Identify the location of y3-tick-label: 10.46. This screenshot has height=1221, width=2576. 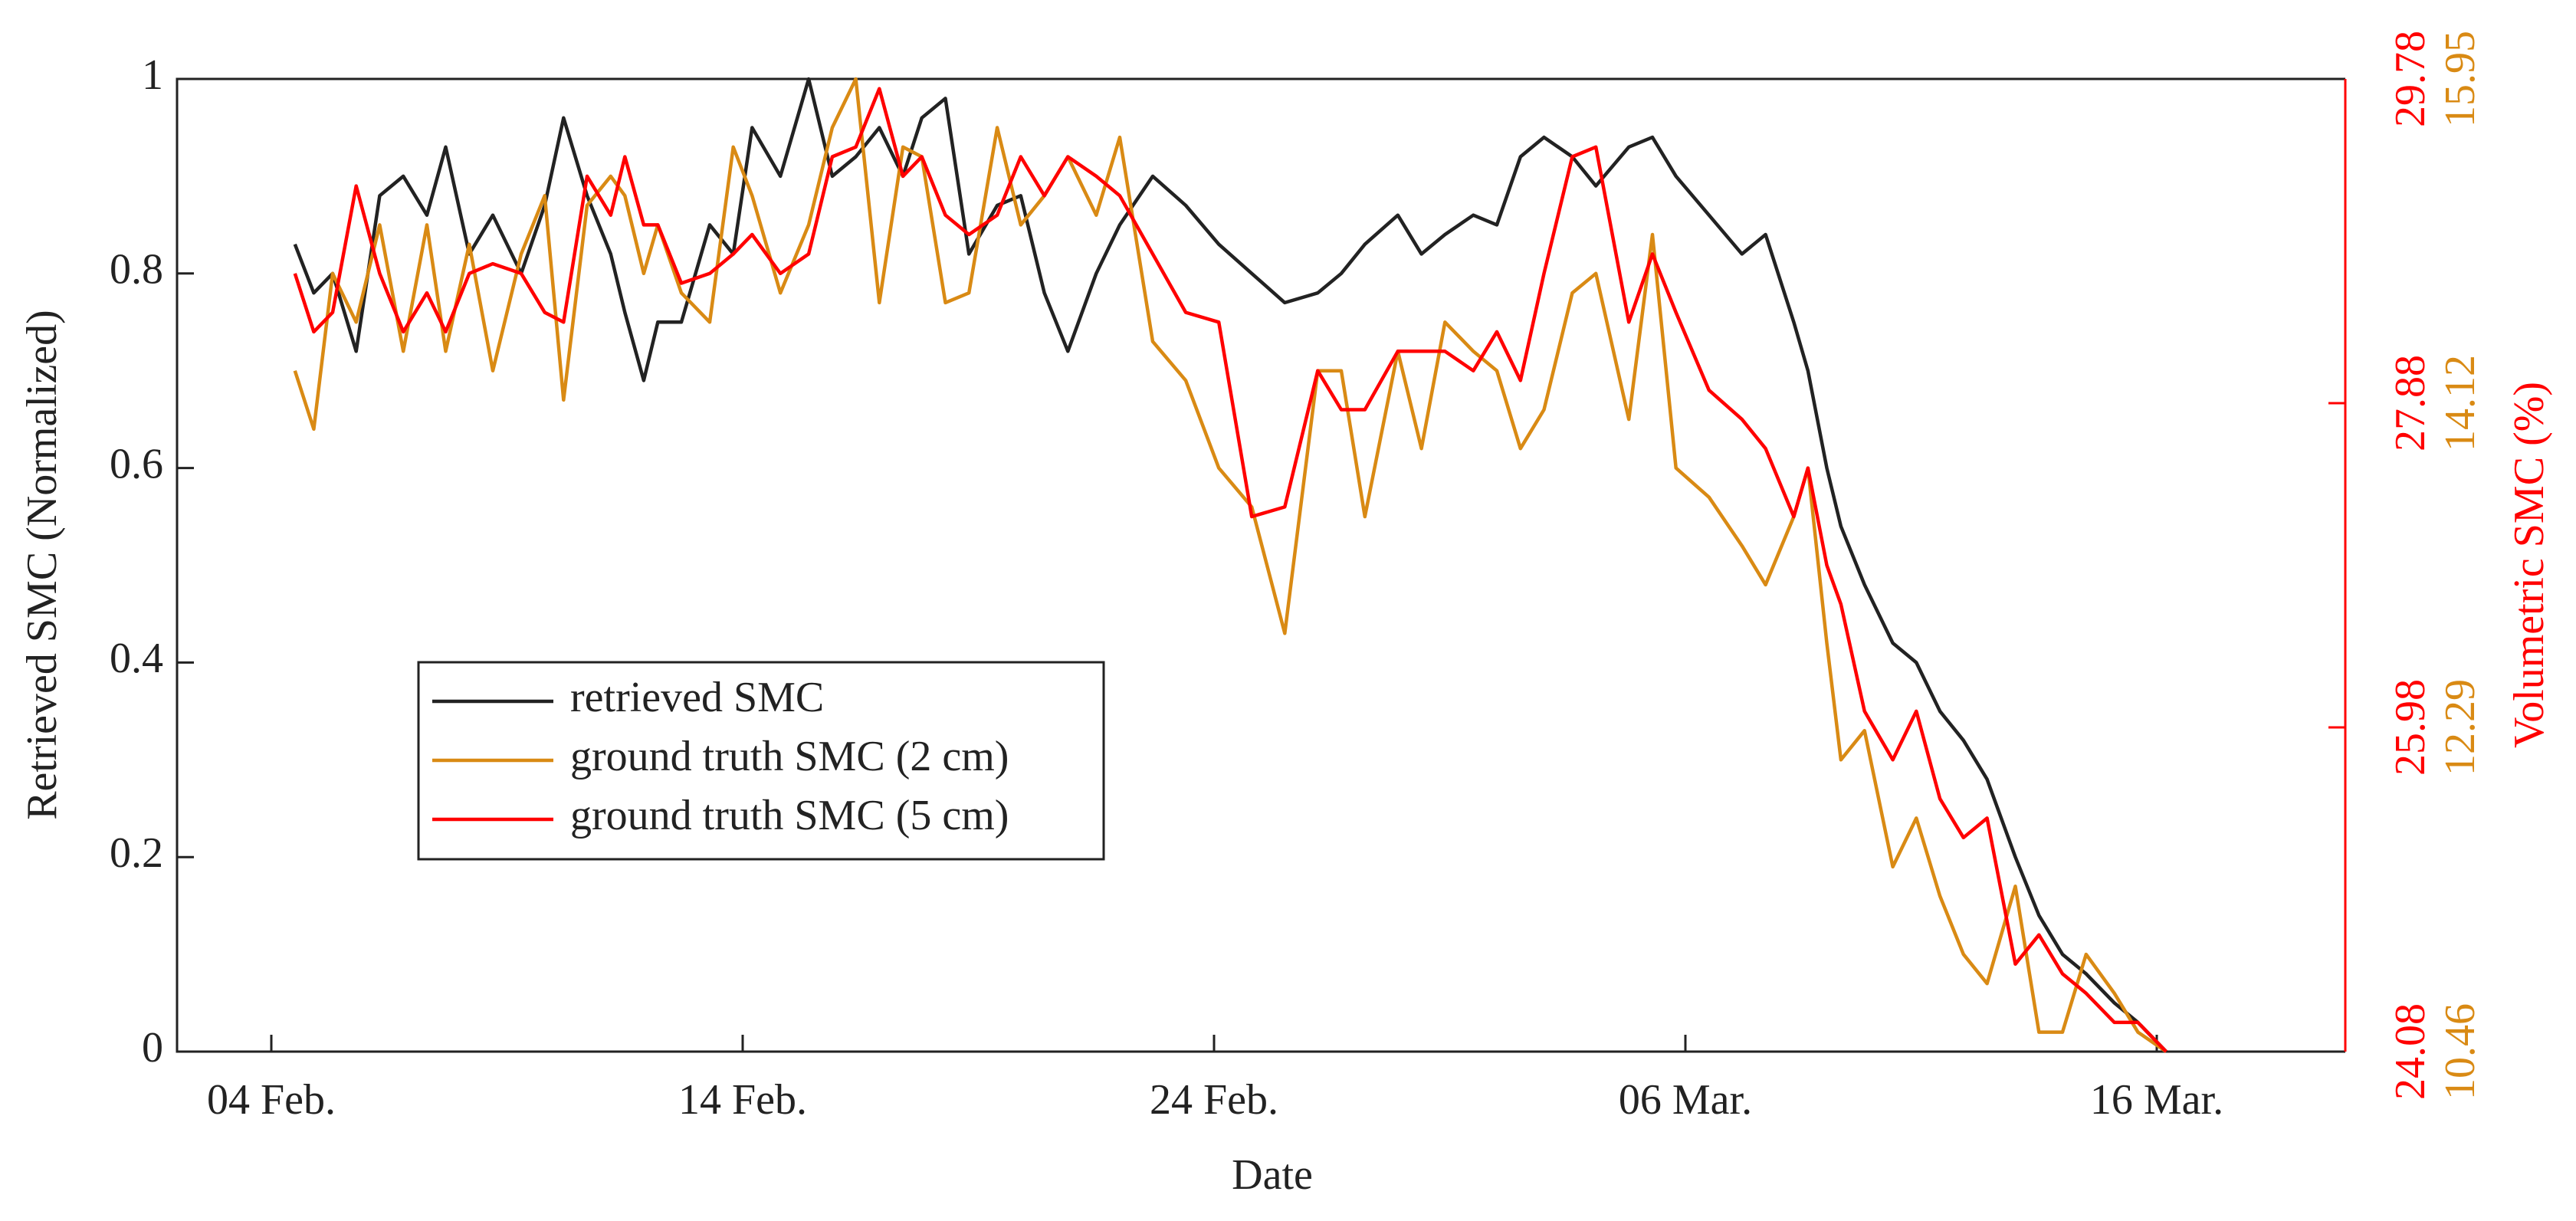
(2460, 1051).